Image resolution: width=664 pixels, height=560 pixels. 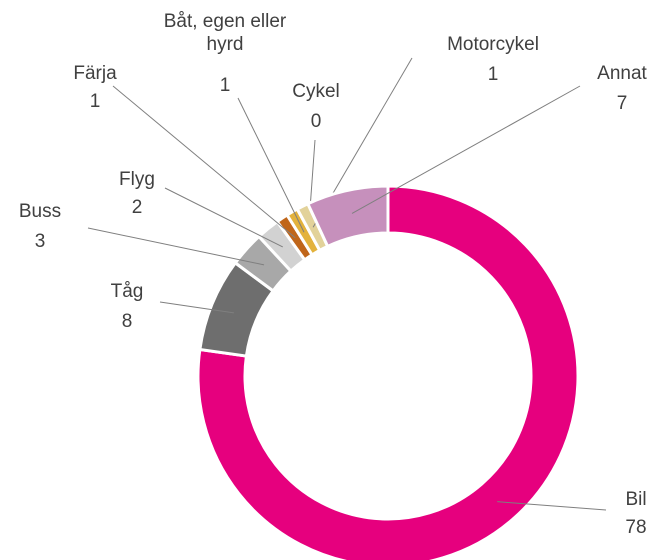 I want to click on label-name: Annat, so click(x=622, y=73).